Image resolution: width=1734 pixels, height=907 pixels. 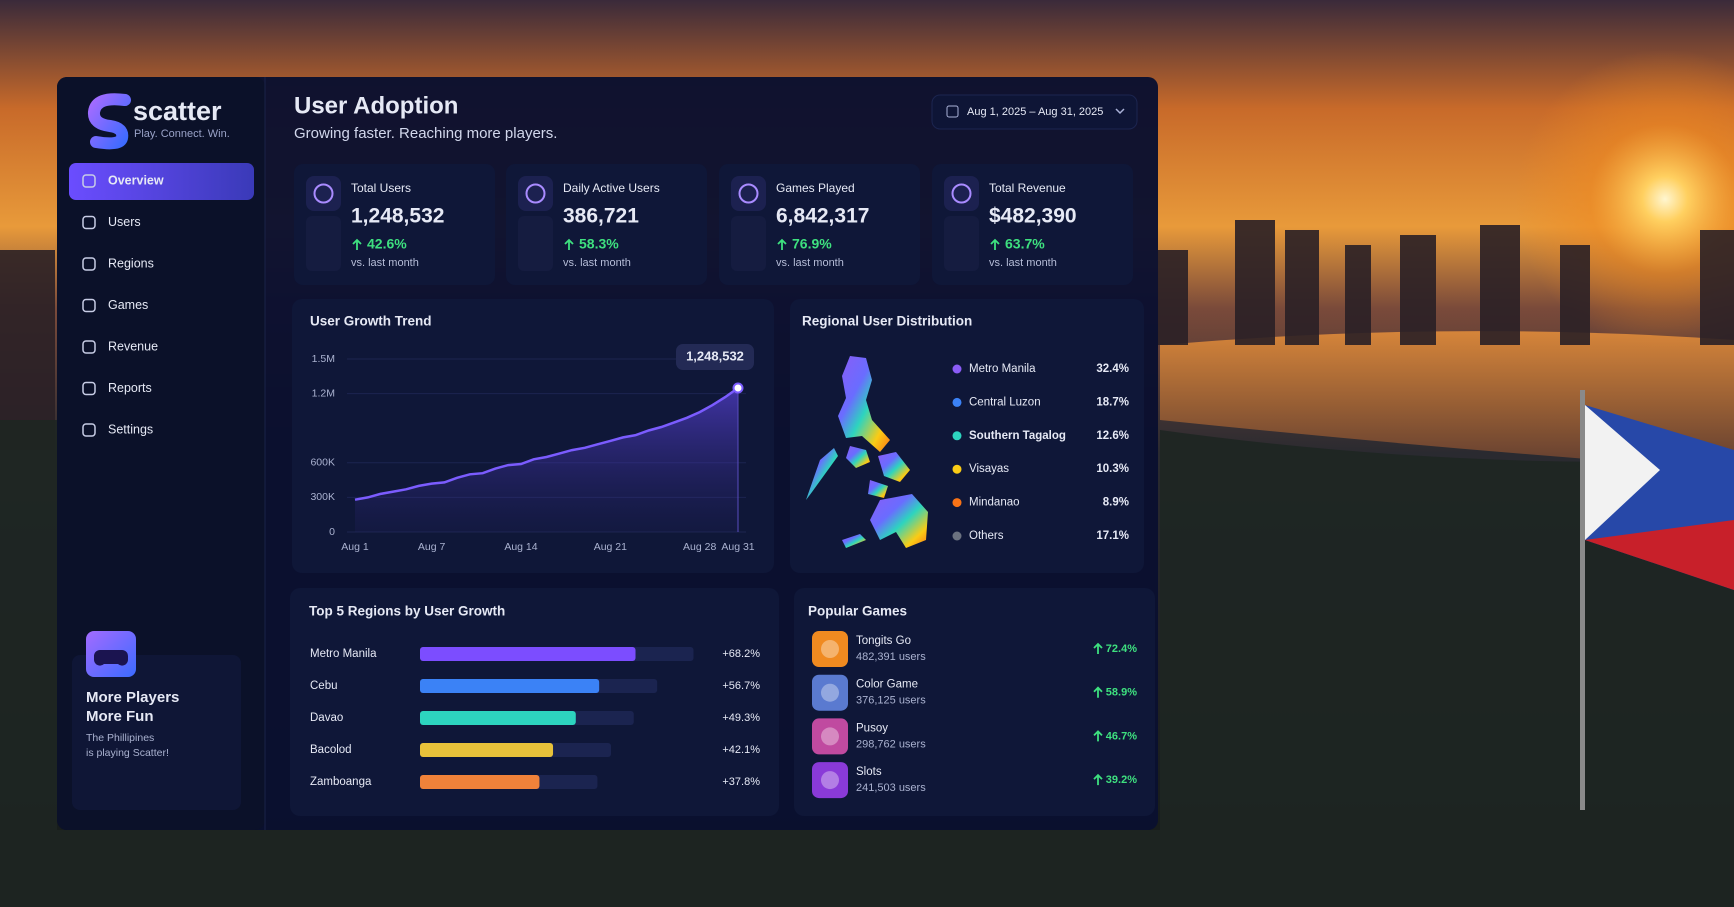 What do you see at coordinates (1027, 188) in the screenshot?
I see `kpi-label: Total Revenue` at bounding box center [1027, 188].